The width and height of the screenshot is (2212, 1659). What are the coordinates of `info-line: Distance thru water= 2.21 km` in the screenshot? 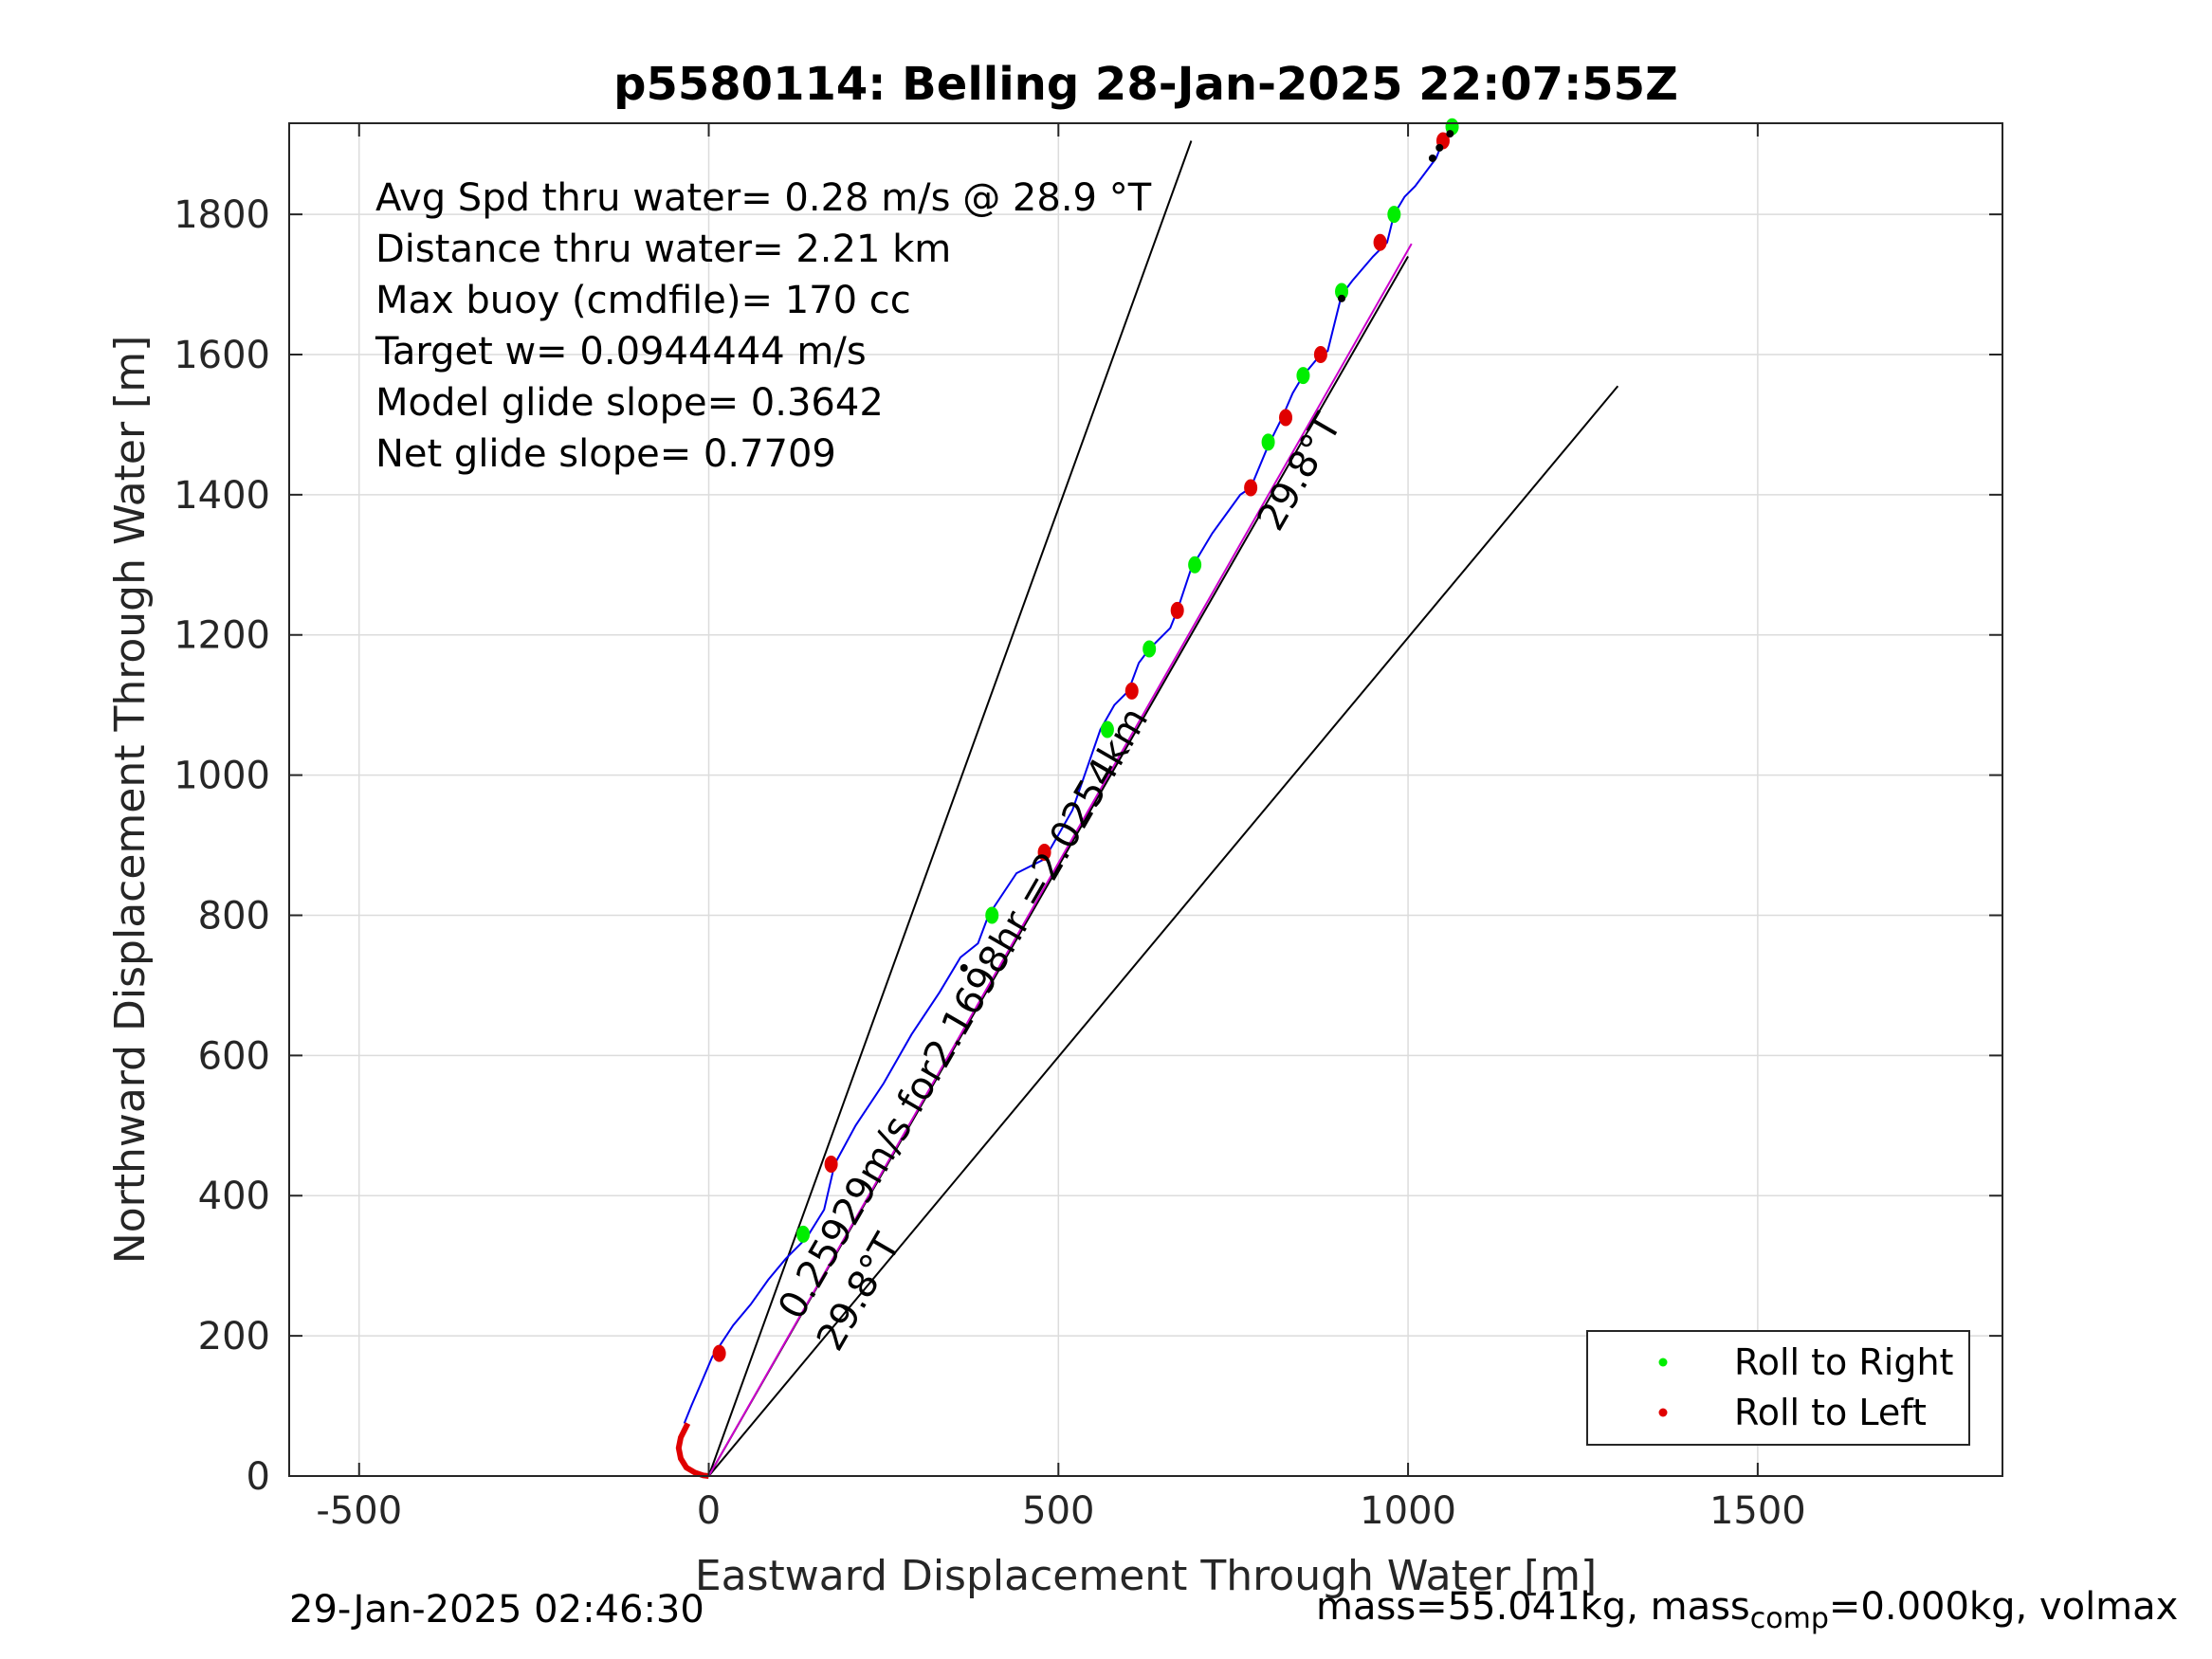 It's located at (663, 249).